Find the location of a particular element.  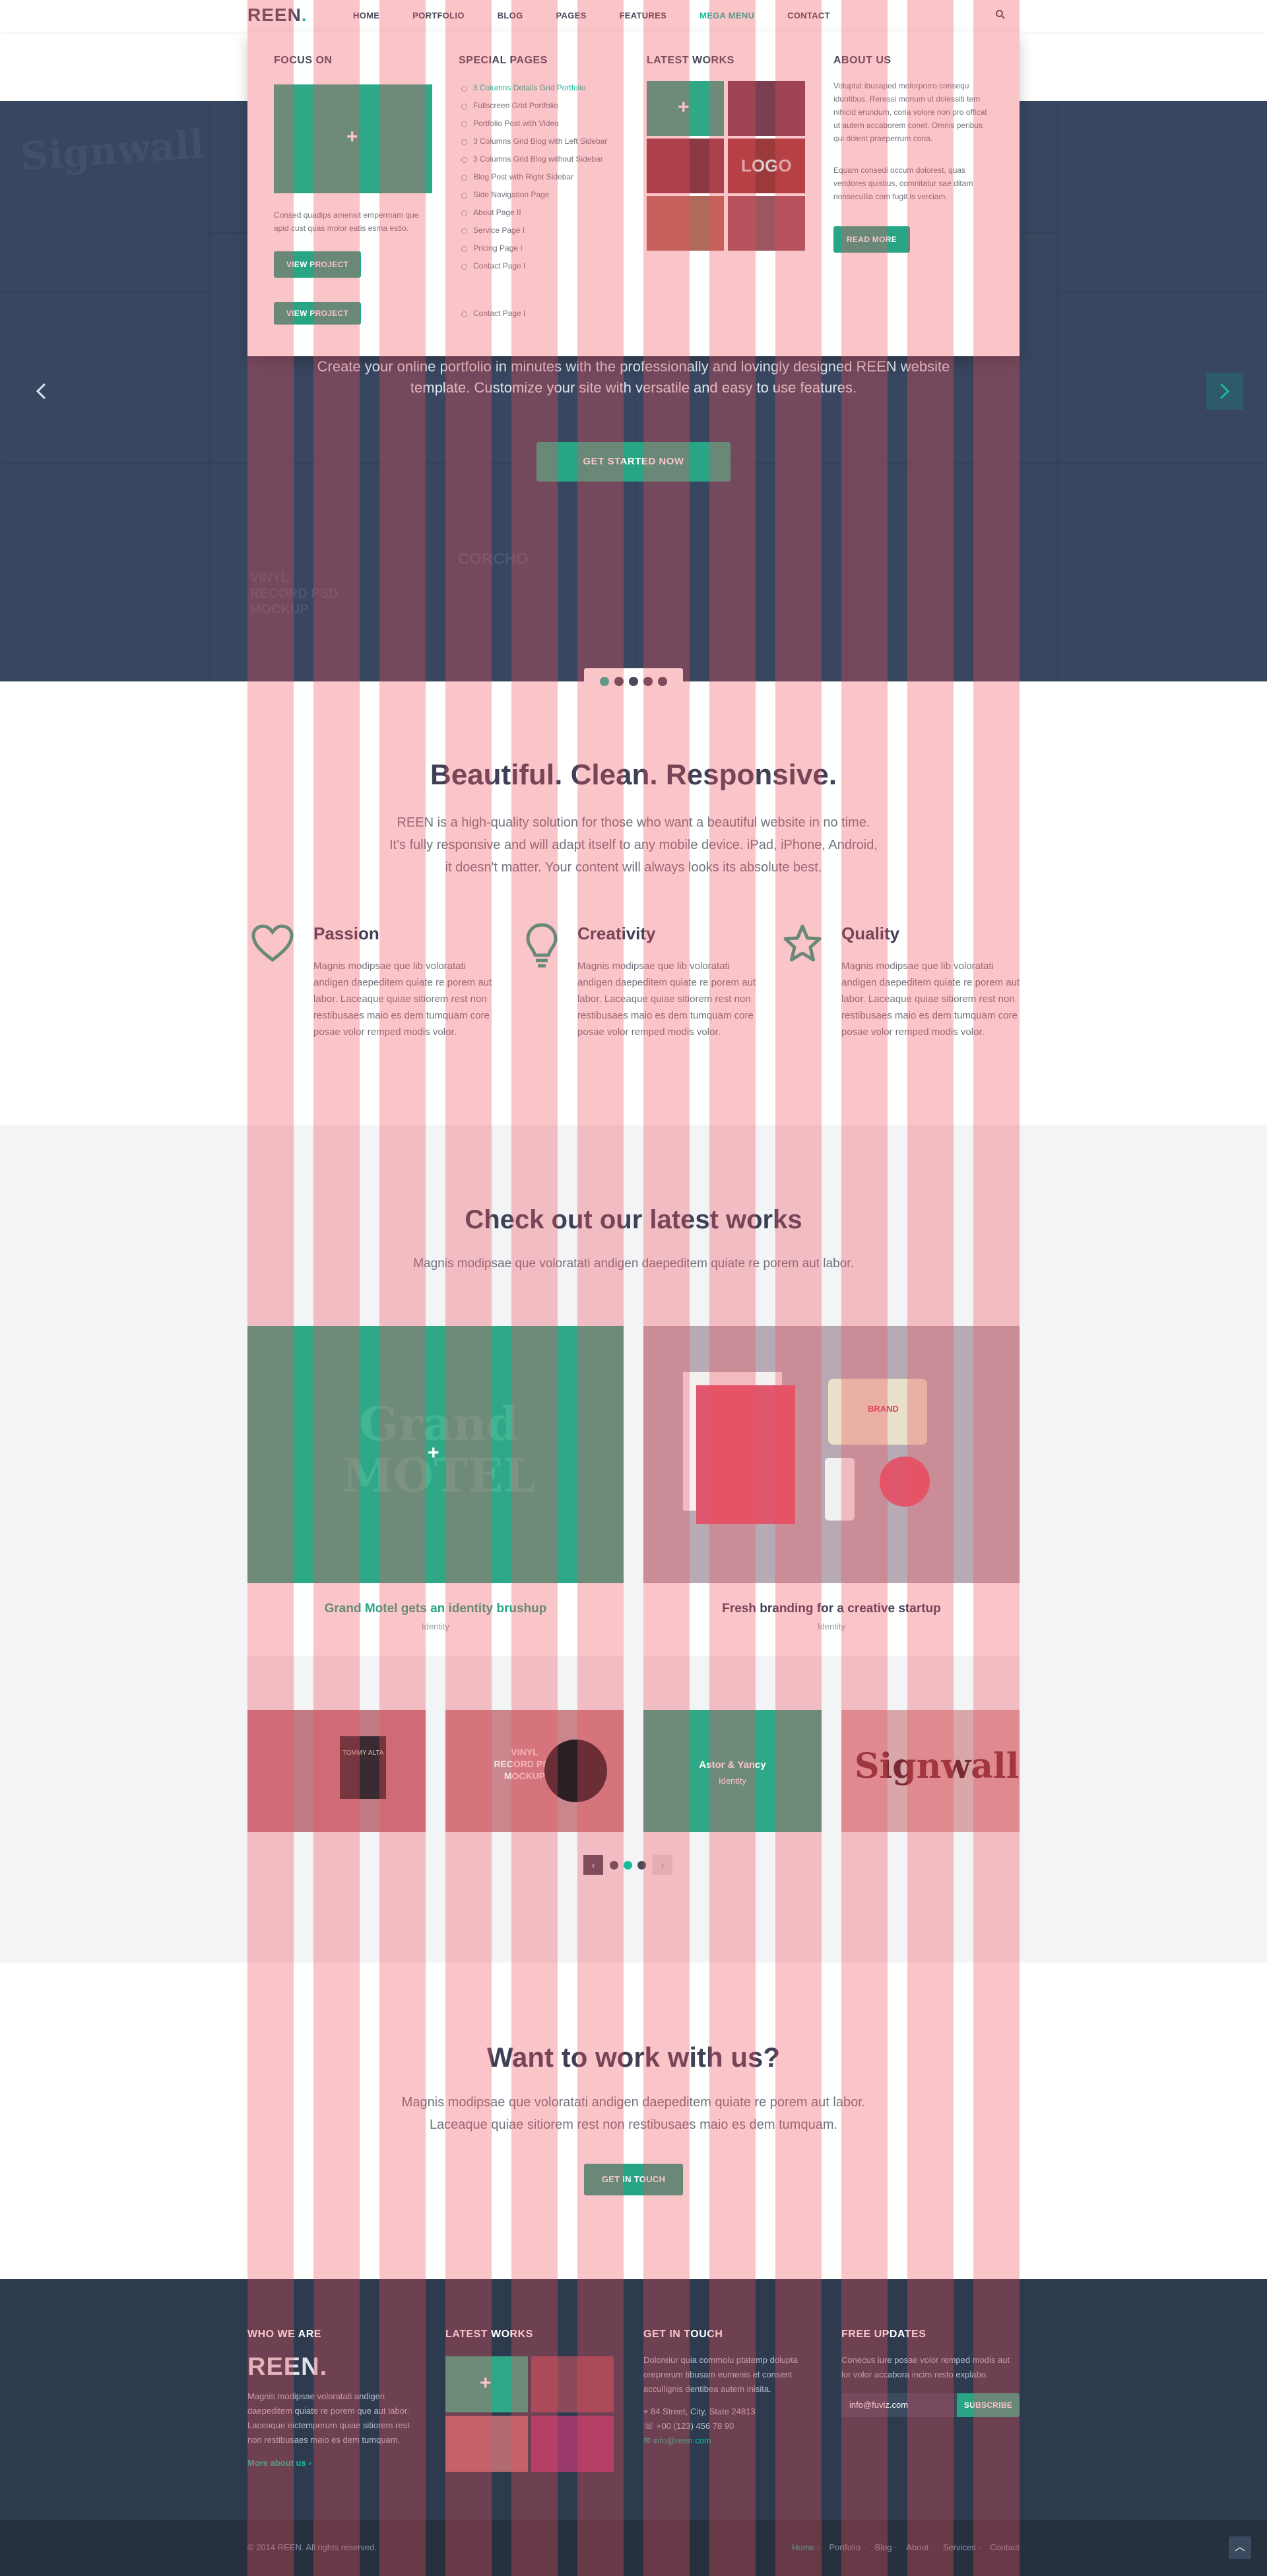

focus-image: + is located at coordinates (353, 139).